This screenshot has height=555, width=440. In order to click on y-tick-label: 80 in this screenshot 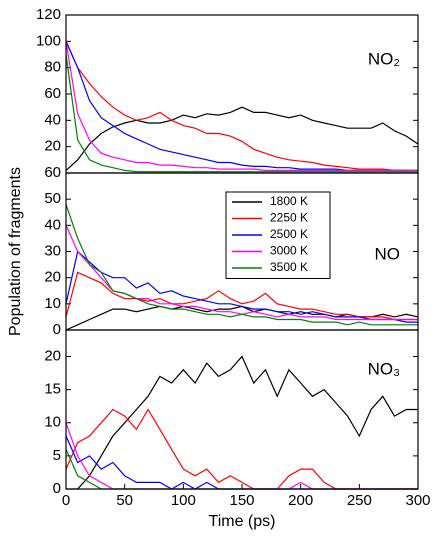, I will do `click(52, 67)`.